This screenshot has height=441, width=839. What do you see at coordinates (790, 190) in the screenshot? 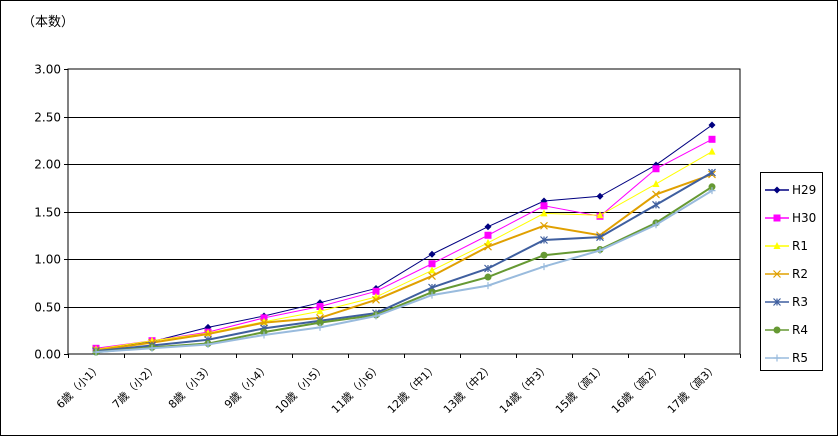
I see `legend-item: H29` at bounding box center [790, 190].